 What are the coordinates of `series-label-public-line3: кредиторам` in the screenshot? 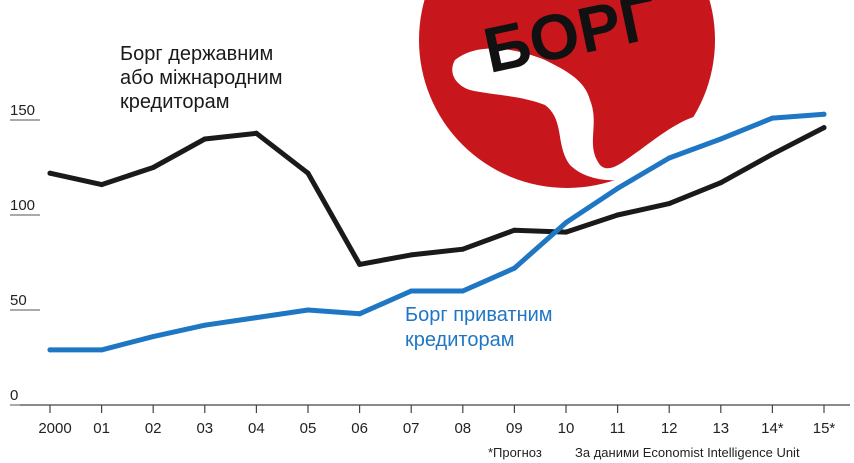 It's located at (174, 102).